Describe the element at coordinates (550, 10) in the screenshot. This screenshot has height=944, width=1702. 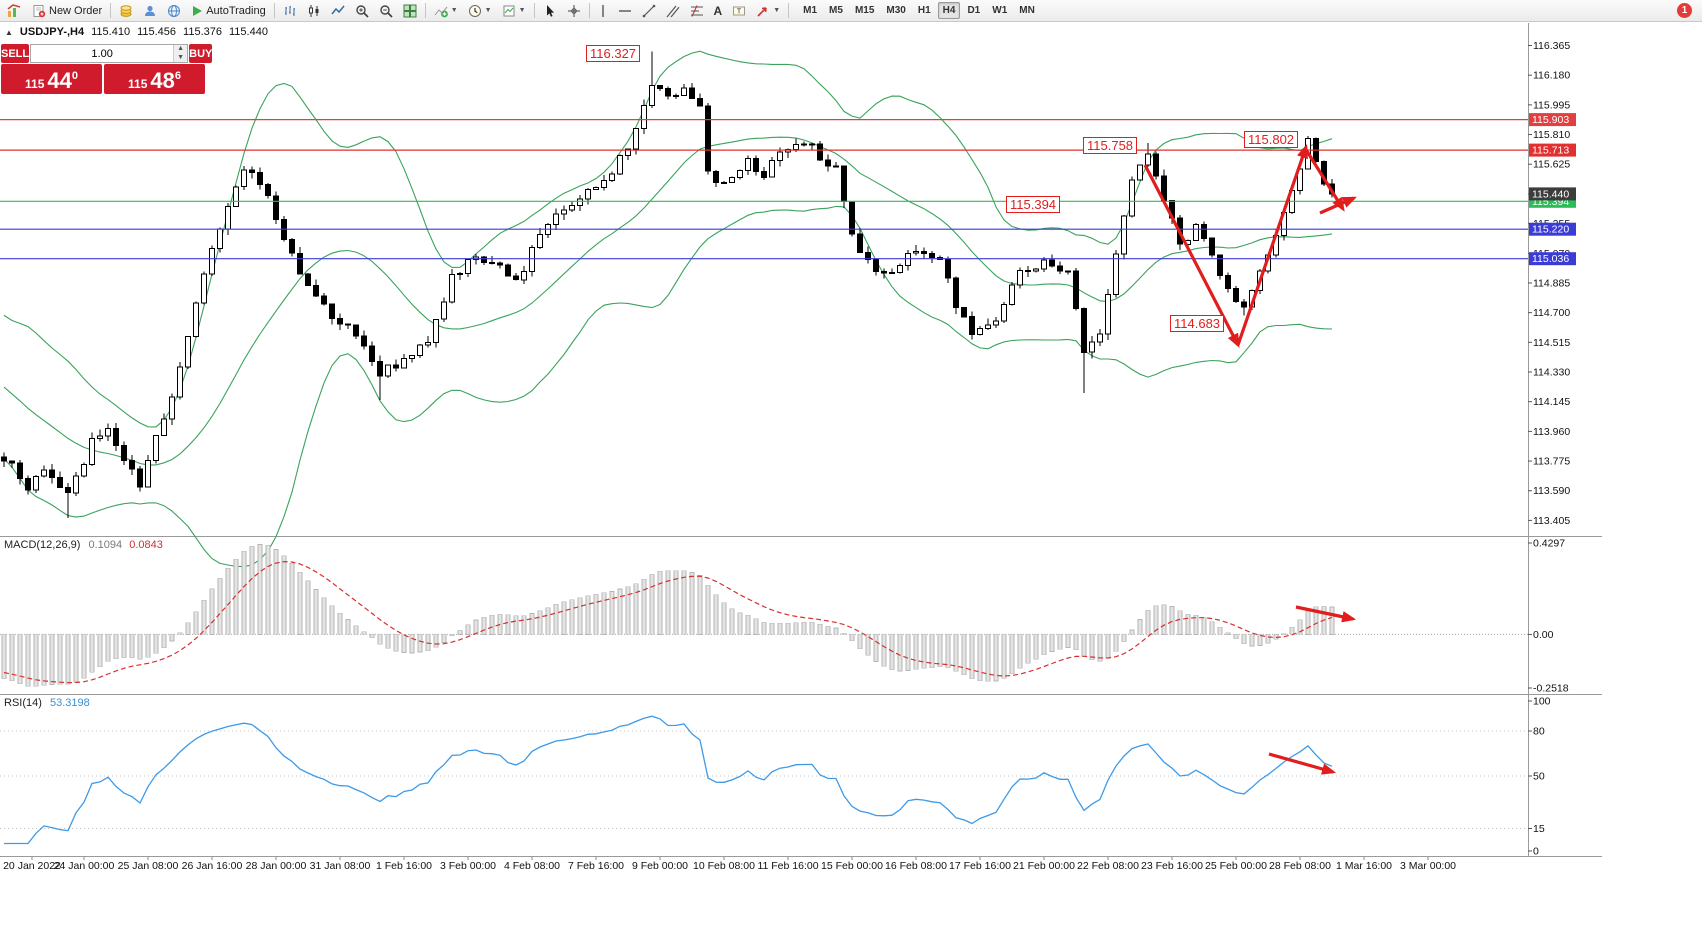
I see `cursor-button` at that location.